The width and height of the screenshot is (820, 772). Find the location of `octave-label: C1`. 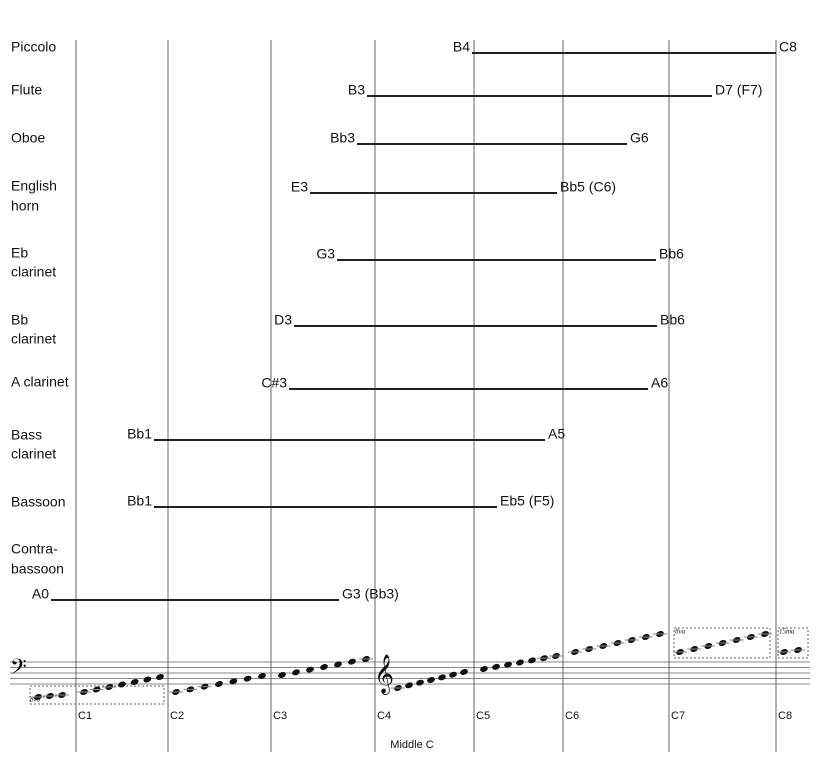

octave-label: C1 is located at coordinates (85, 716).